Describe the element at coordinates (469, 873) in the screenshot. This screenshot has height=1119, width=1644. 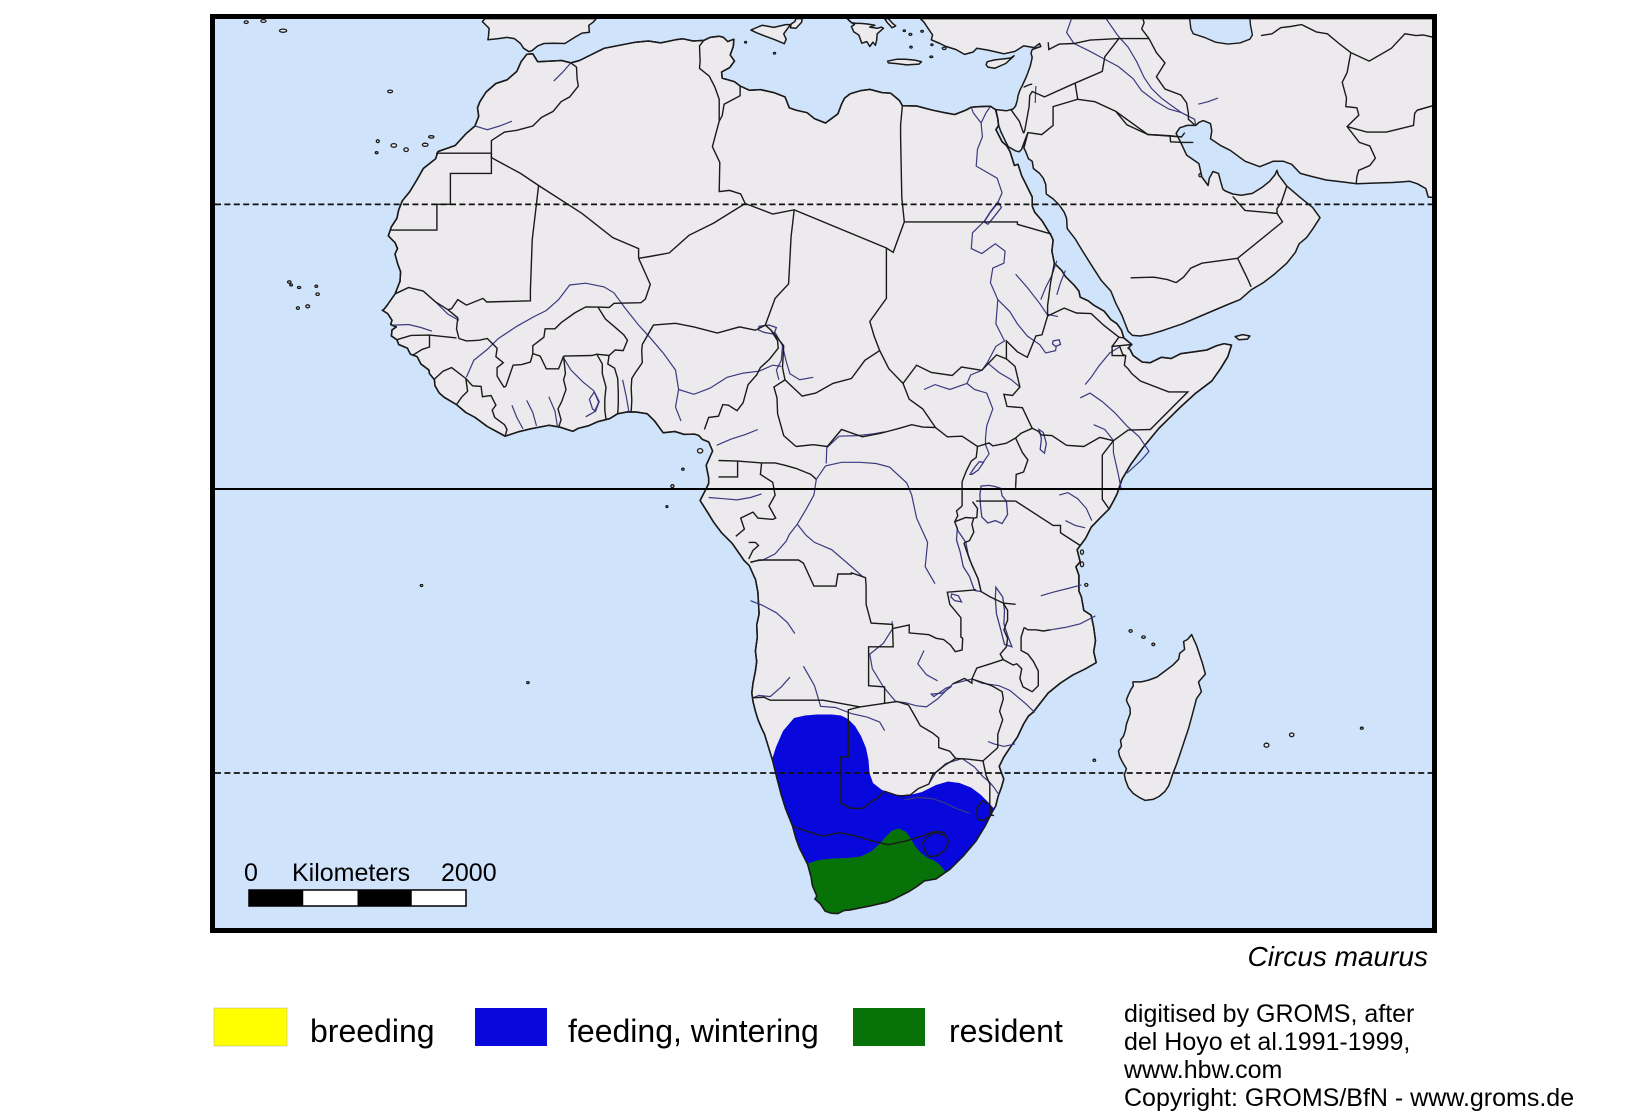
I see `svg-text: 2000` at that location.